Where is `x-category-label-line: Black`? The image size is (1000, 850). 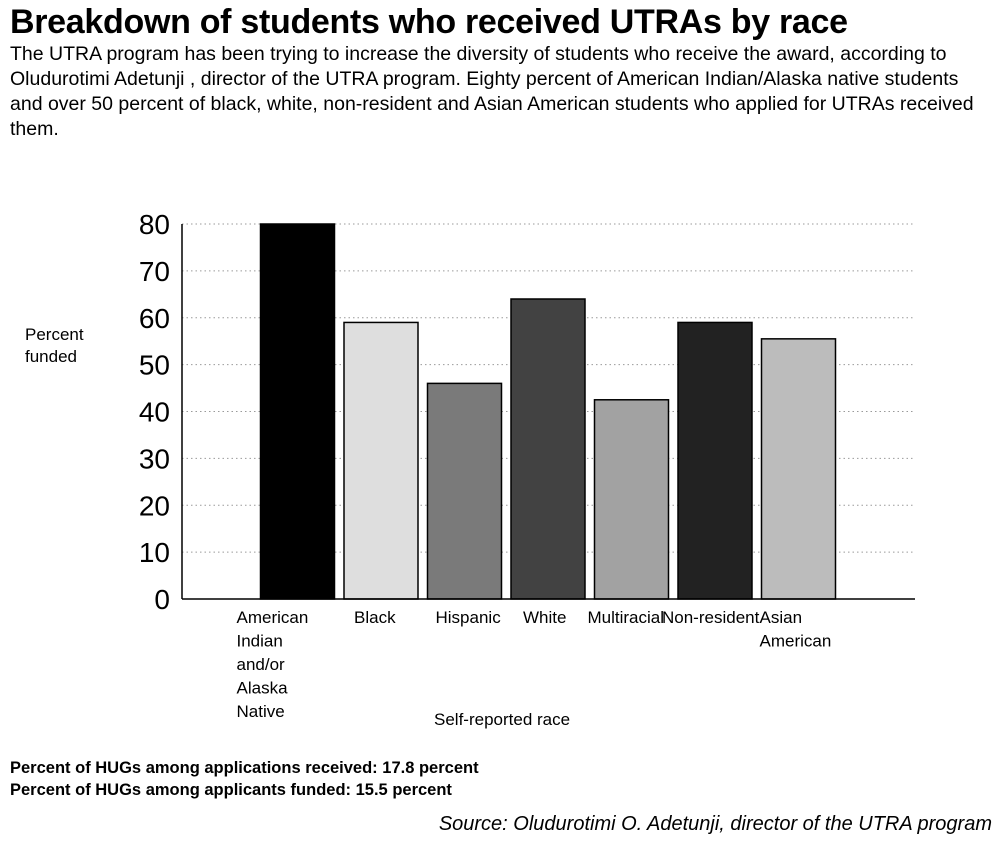 x-category-label-line: Black is located at coordinates (375, 617).